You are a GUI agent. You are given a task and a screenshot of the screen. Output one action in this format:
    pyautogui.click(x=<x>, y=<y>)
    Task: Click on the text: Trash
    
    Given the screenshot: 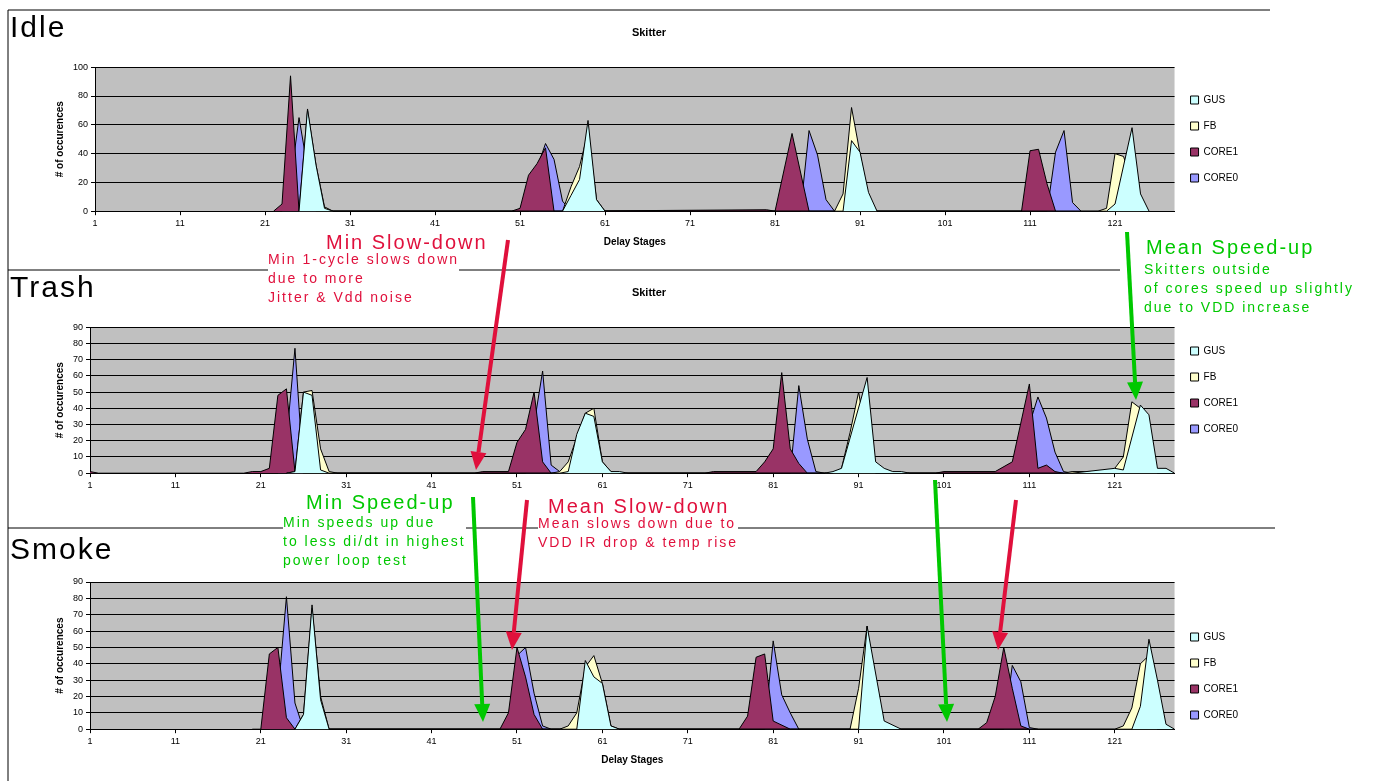 What is the action you would take?
    pyautogui.click(x=53, y=287)
    